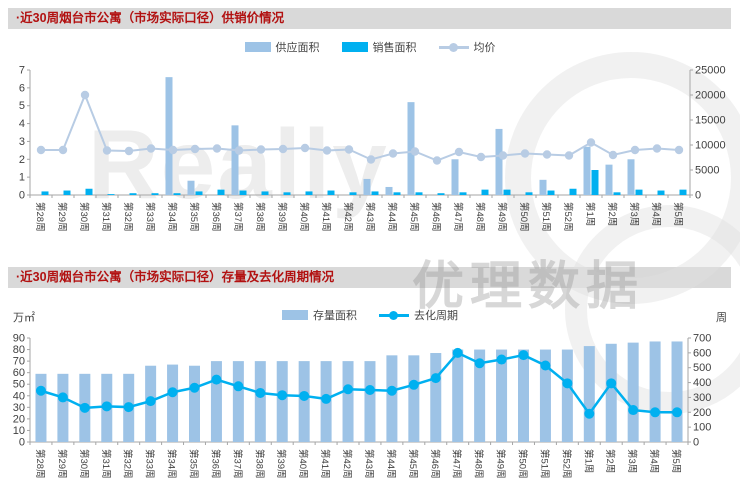  I want to click on supply-area-swatch, so click(257, 47).